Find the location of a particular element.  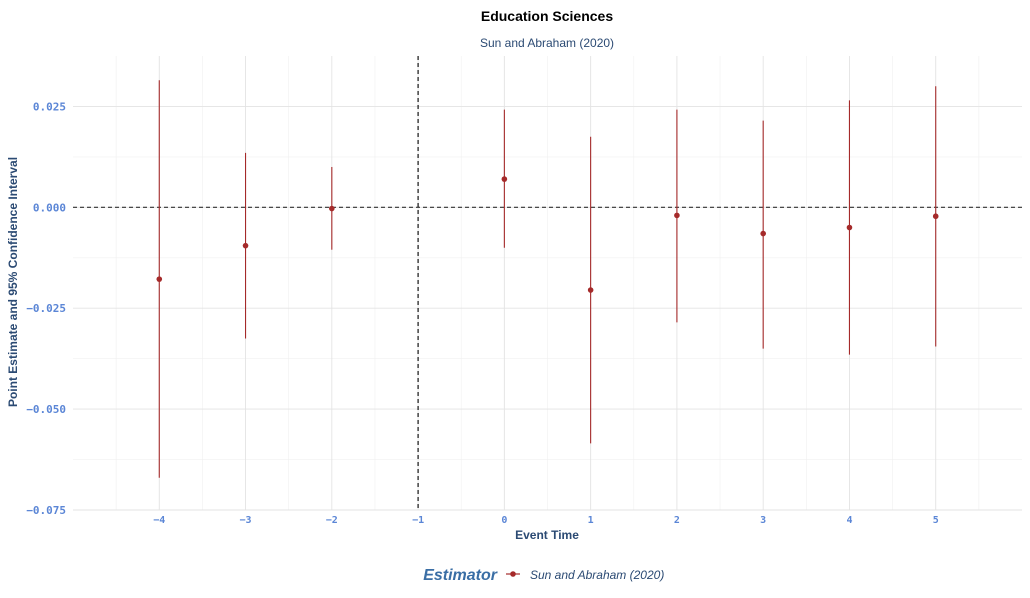

x-tick-label: 3 is located at coordinates (763, 520).